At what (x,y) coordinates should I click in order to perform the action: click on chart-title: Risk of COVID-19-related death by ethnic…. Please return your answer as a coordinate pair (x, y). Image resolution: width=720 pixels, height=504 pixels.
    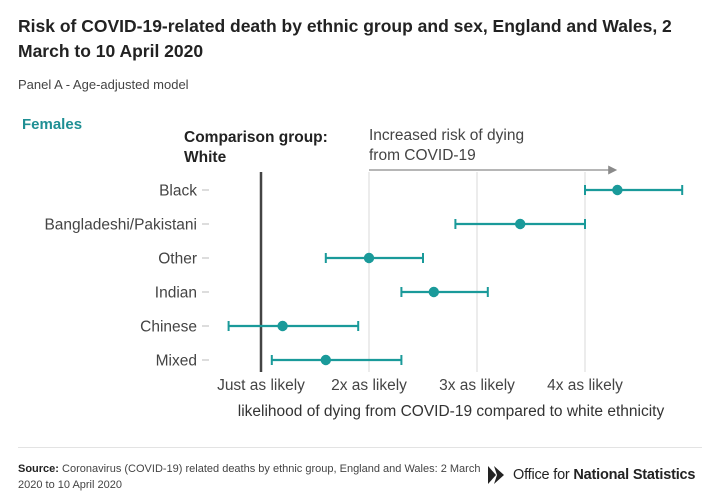
    Looking at the image, I should click on (345, 38).